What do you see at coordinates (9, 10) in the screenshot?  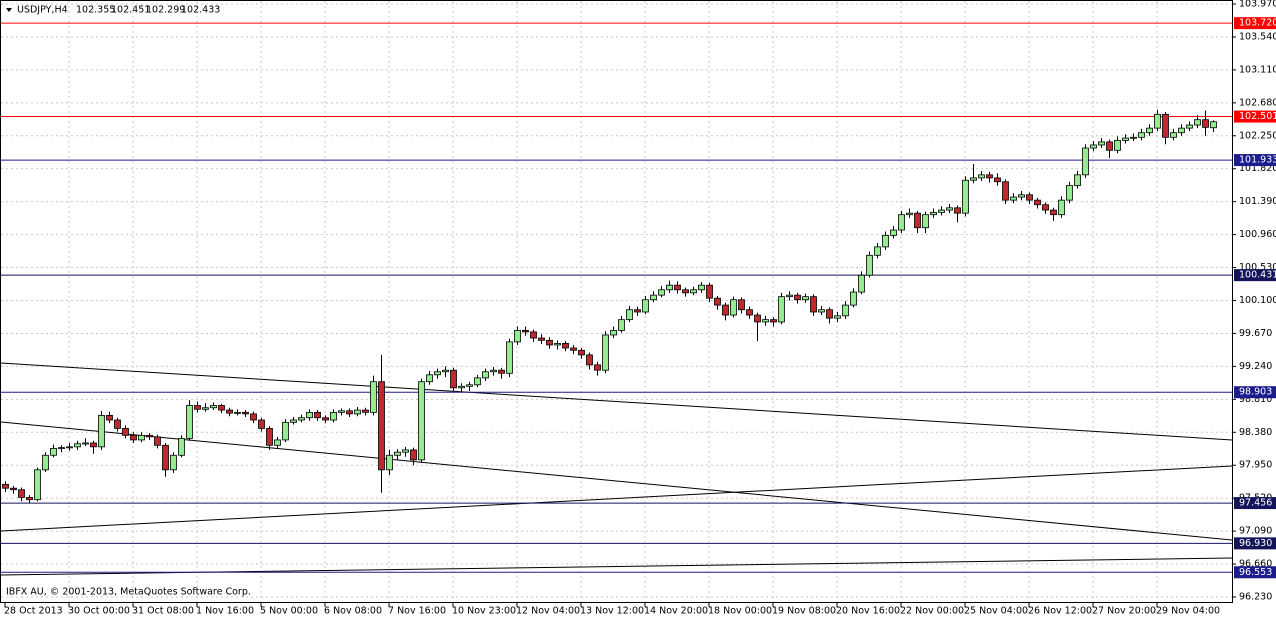 I see `header-arrow` at bounding box center [9, 10].